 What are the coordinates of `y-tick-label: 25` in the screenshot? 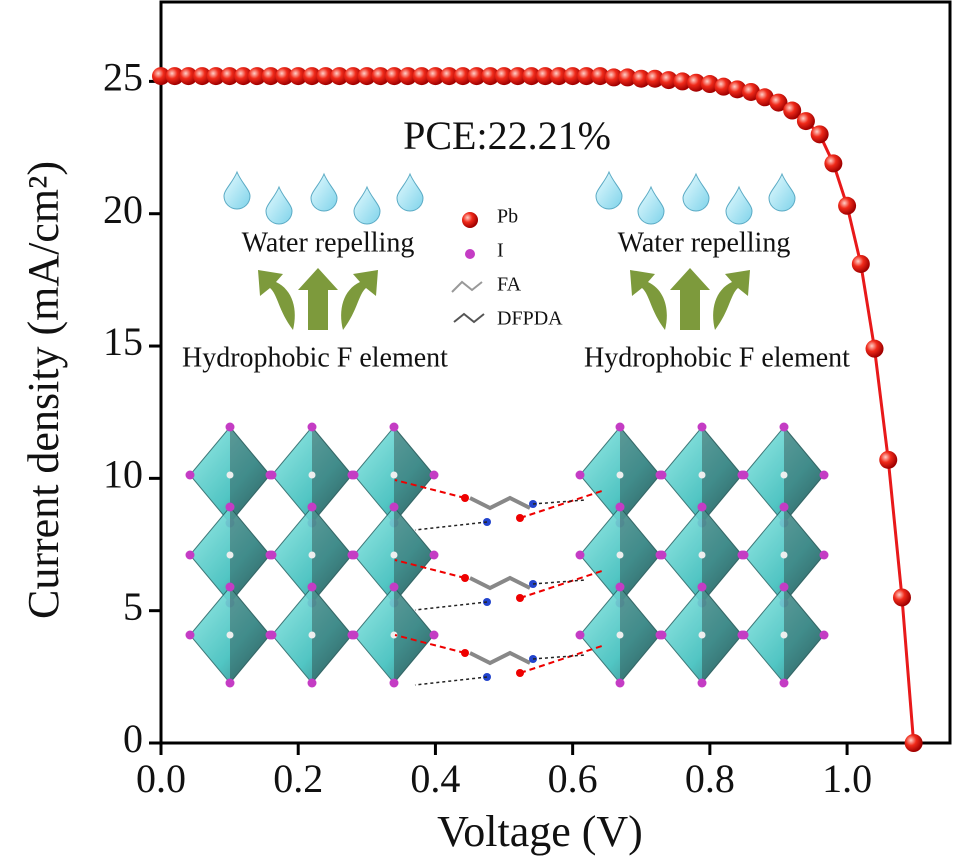 It's located at (123, 77).